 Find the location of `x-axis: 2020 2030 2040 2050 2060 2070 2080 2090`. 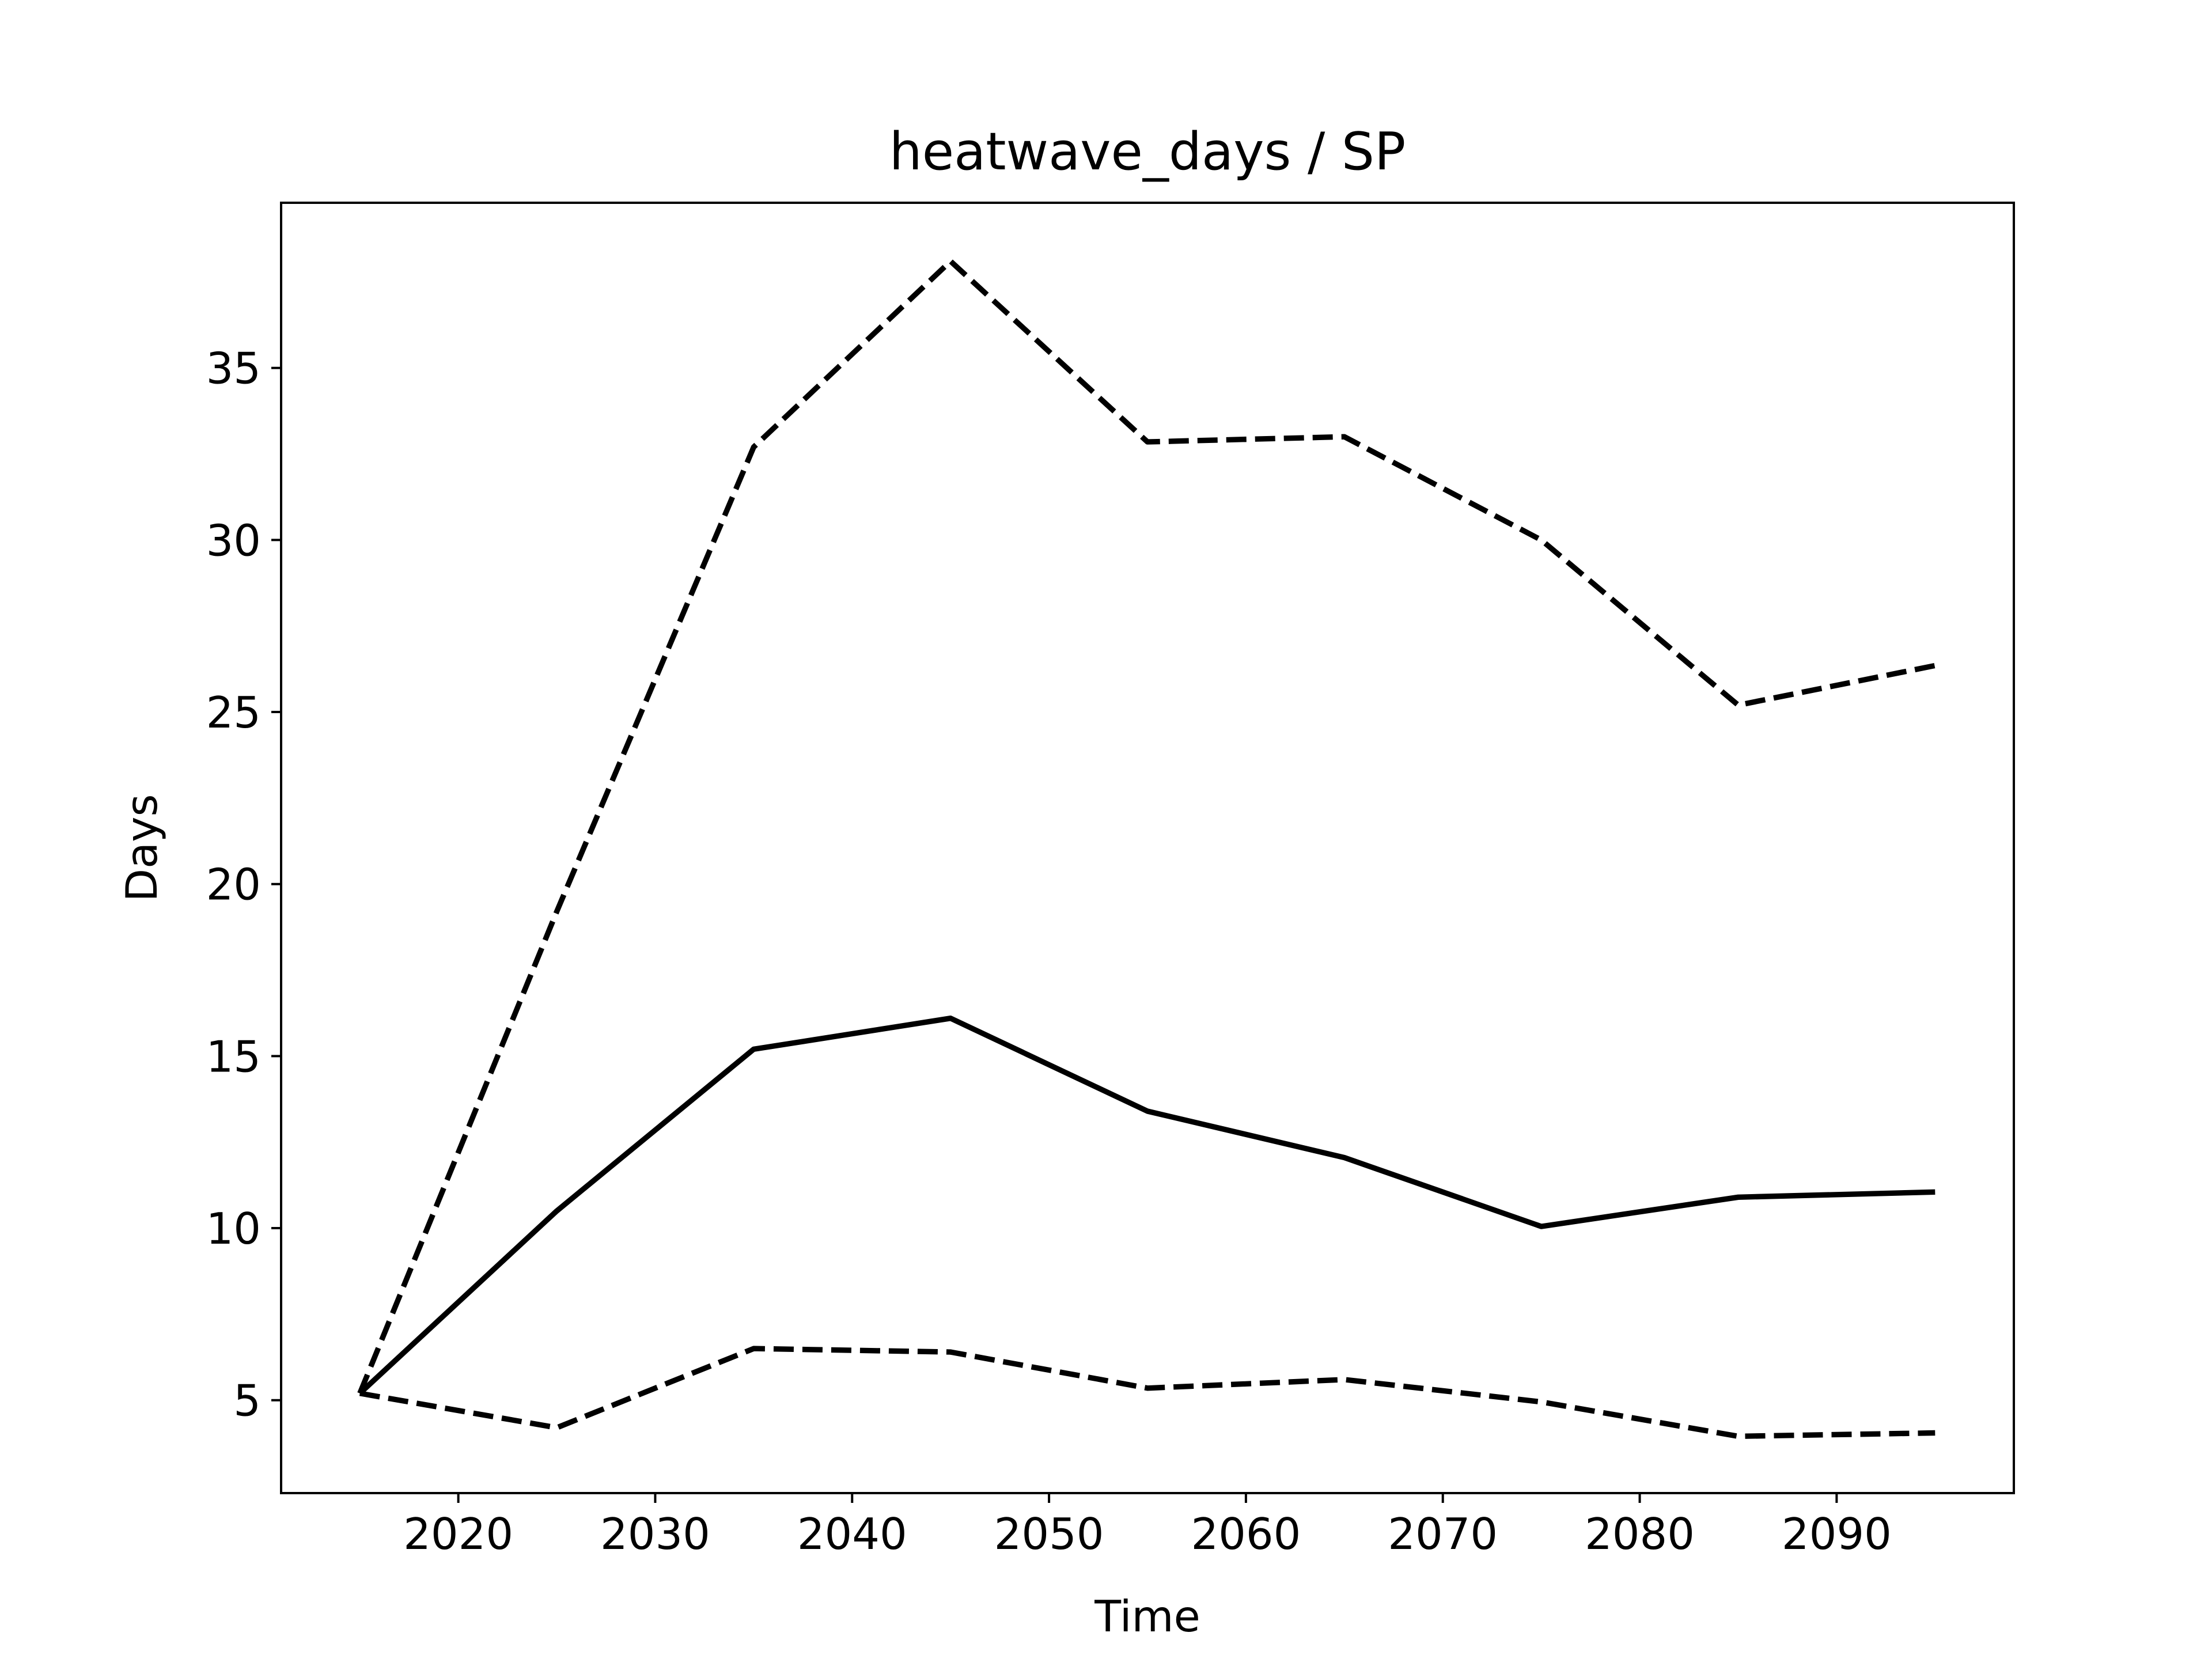

x-axis: 2020 2030 2040 2050 2060 2070 2080 2090 is located at coordinates (1147, 1526).